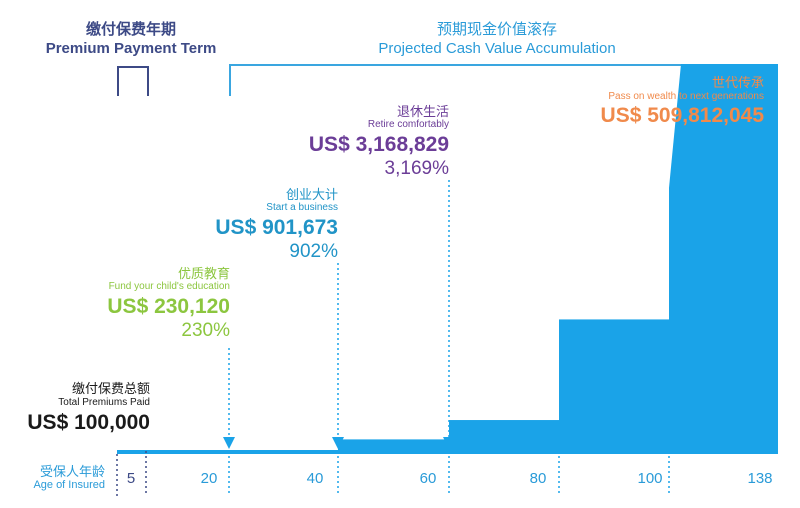 Image resolution: width=800 pixels, height=508 pixels. What do you see at coordinates (209, 478) in the screenshot?
I see `x-tick-20: 20` at bounding box center [209, 478].